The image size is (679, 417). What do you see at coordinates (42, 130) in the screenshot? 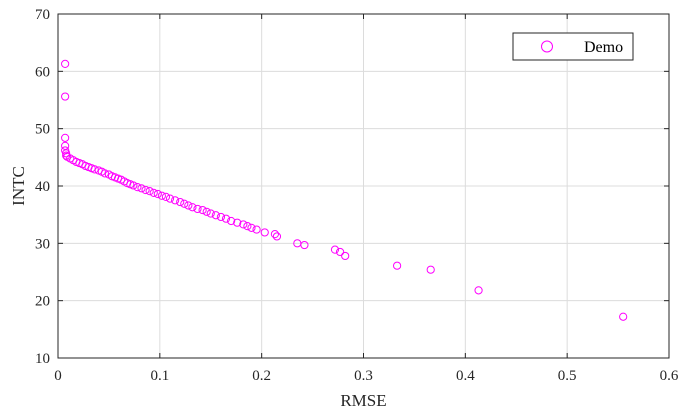
I see `y-tick-label: 50` at bounding box center [42, 130].